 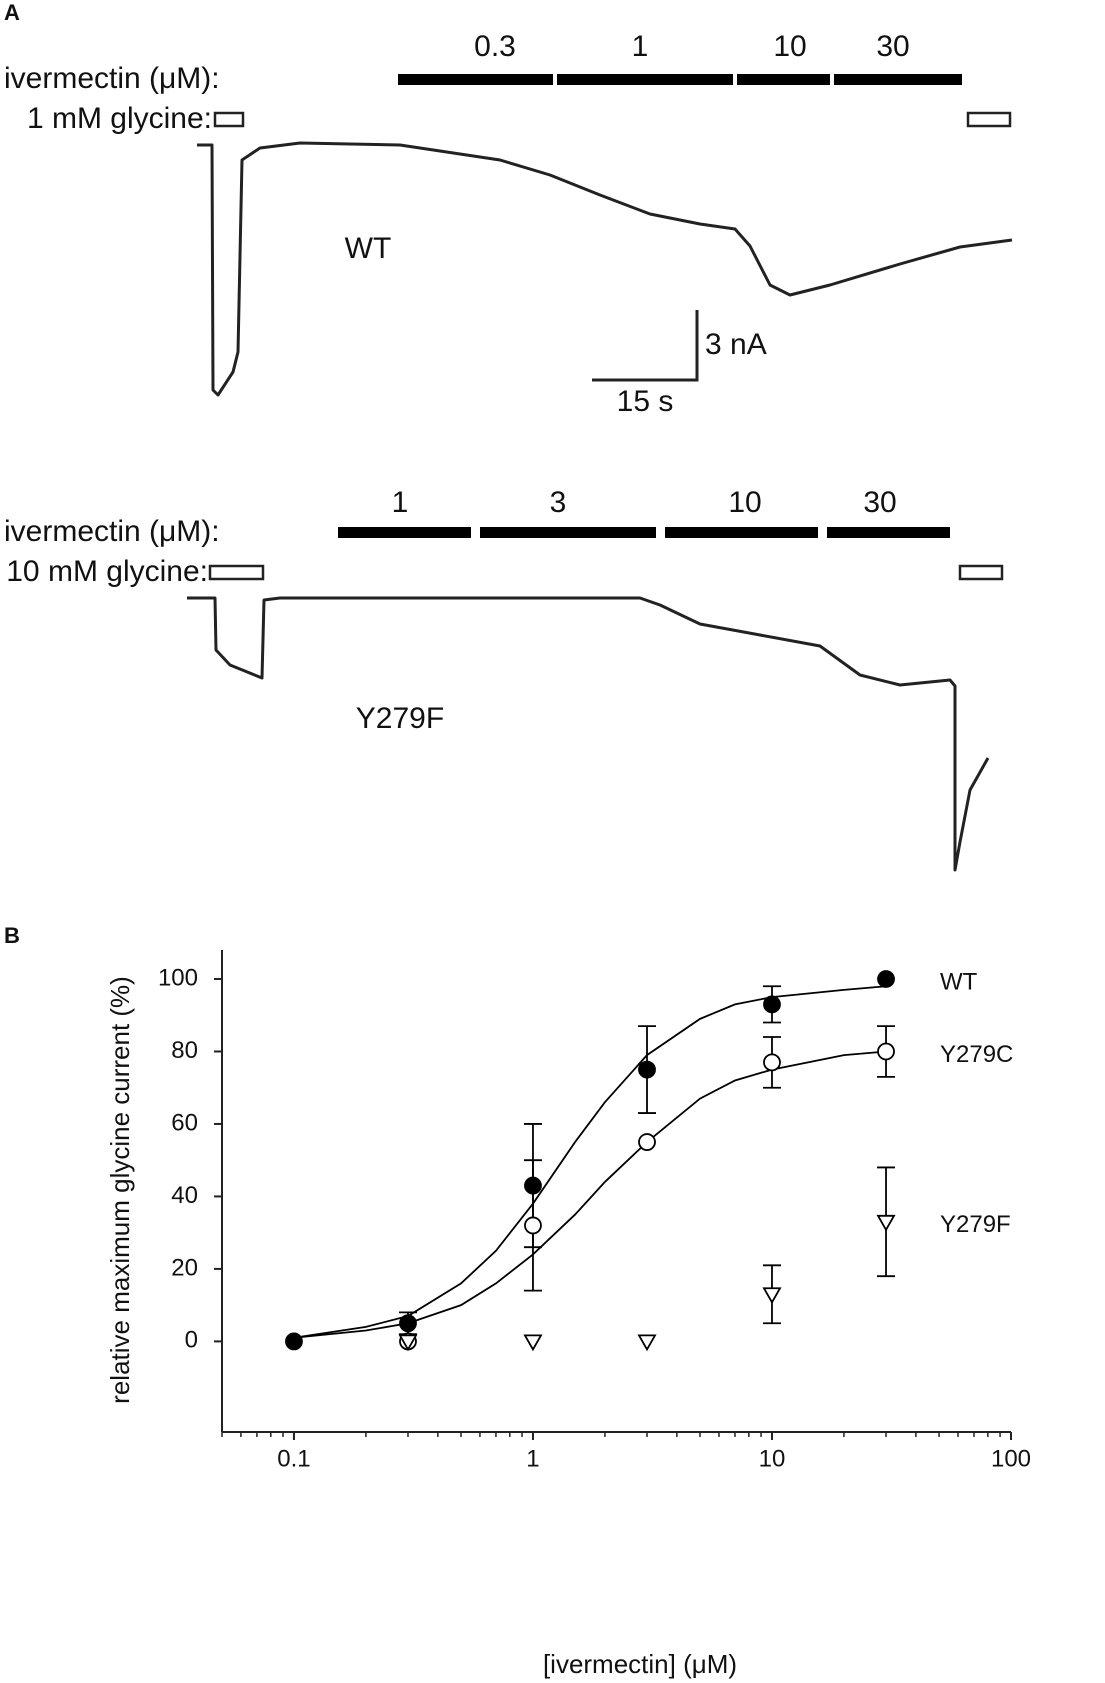 What do you see at coordinates (12, 12) in the screenshot?
I see `panel-label: A` at bounding box center [12, 12].